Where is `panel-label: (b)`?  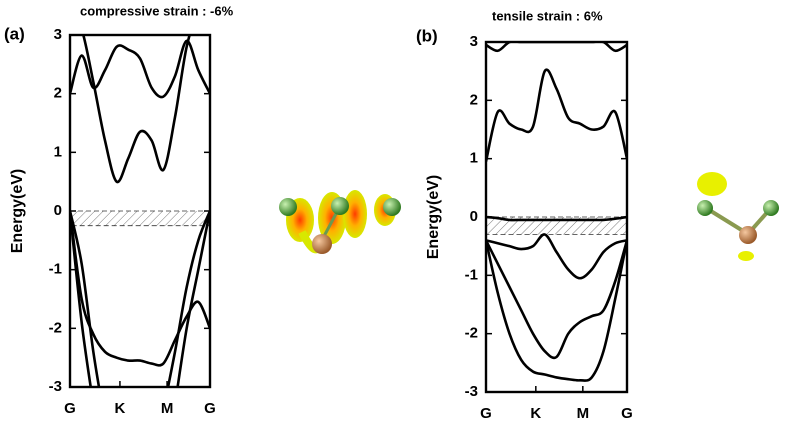 panel-label: (b) is located at coordinates (427, 35).